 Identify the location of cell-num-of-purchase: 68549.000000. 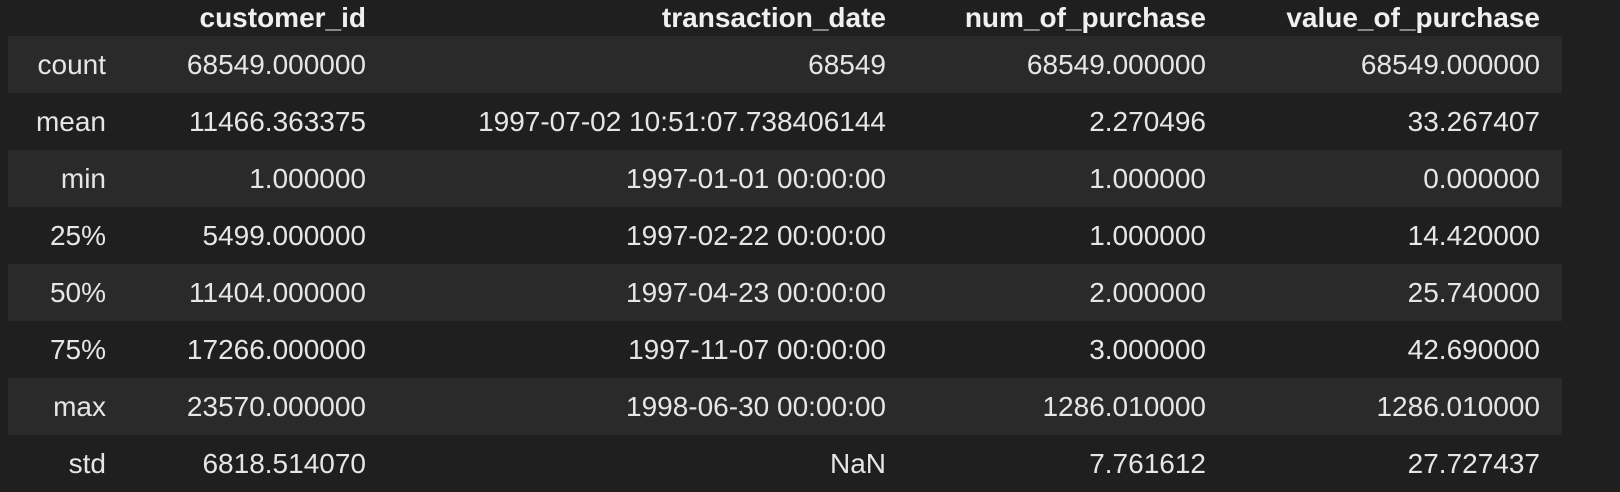
(1116, 64).